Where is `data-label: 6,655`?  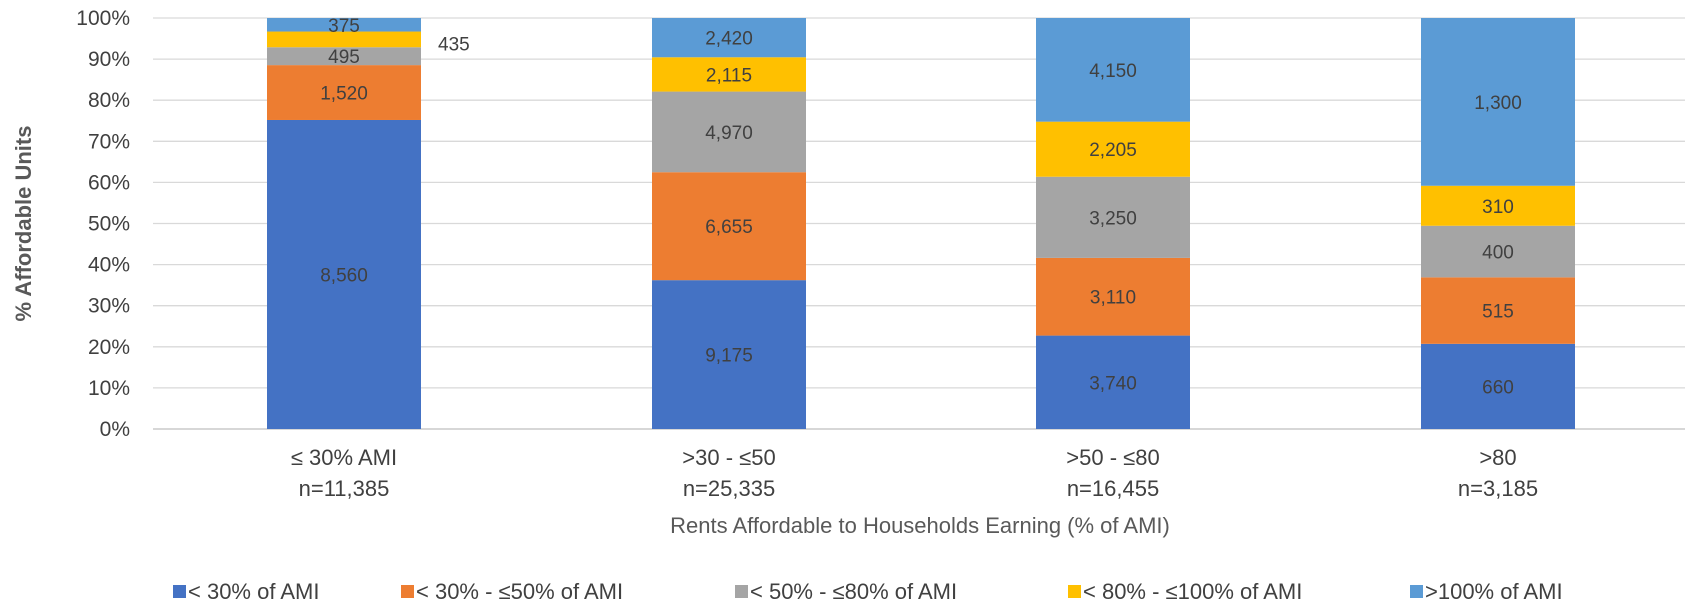 data-label: 6,655 is located at coordinates (729, 227).